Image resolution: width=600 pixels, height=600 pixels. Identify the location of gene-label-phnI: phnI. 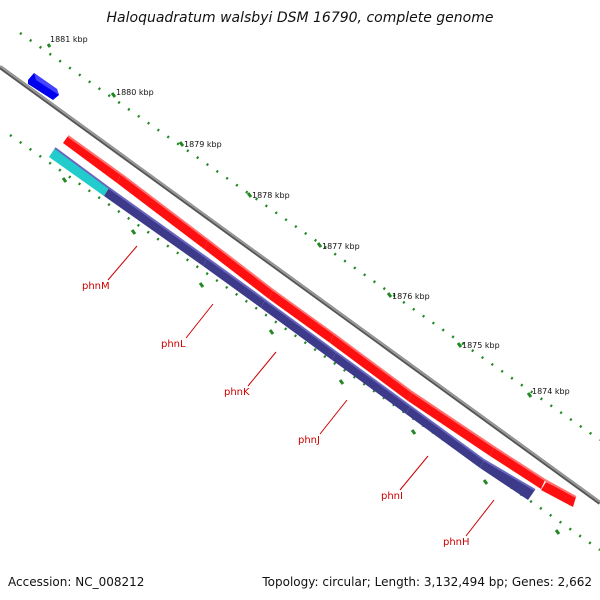
(392, 496).